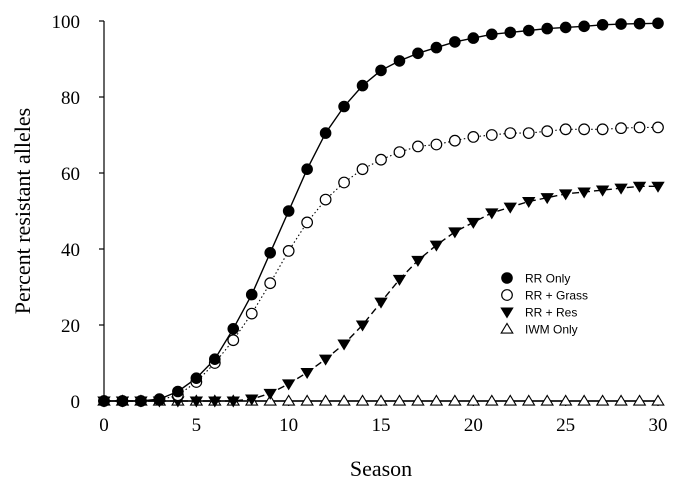 Image resolution: width=673 pixels, height=484 pixels. Describe the element at coordinates (547, 279) in the screenshot. I see `legend-label-rr-only: RR Only` at that location.